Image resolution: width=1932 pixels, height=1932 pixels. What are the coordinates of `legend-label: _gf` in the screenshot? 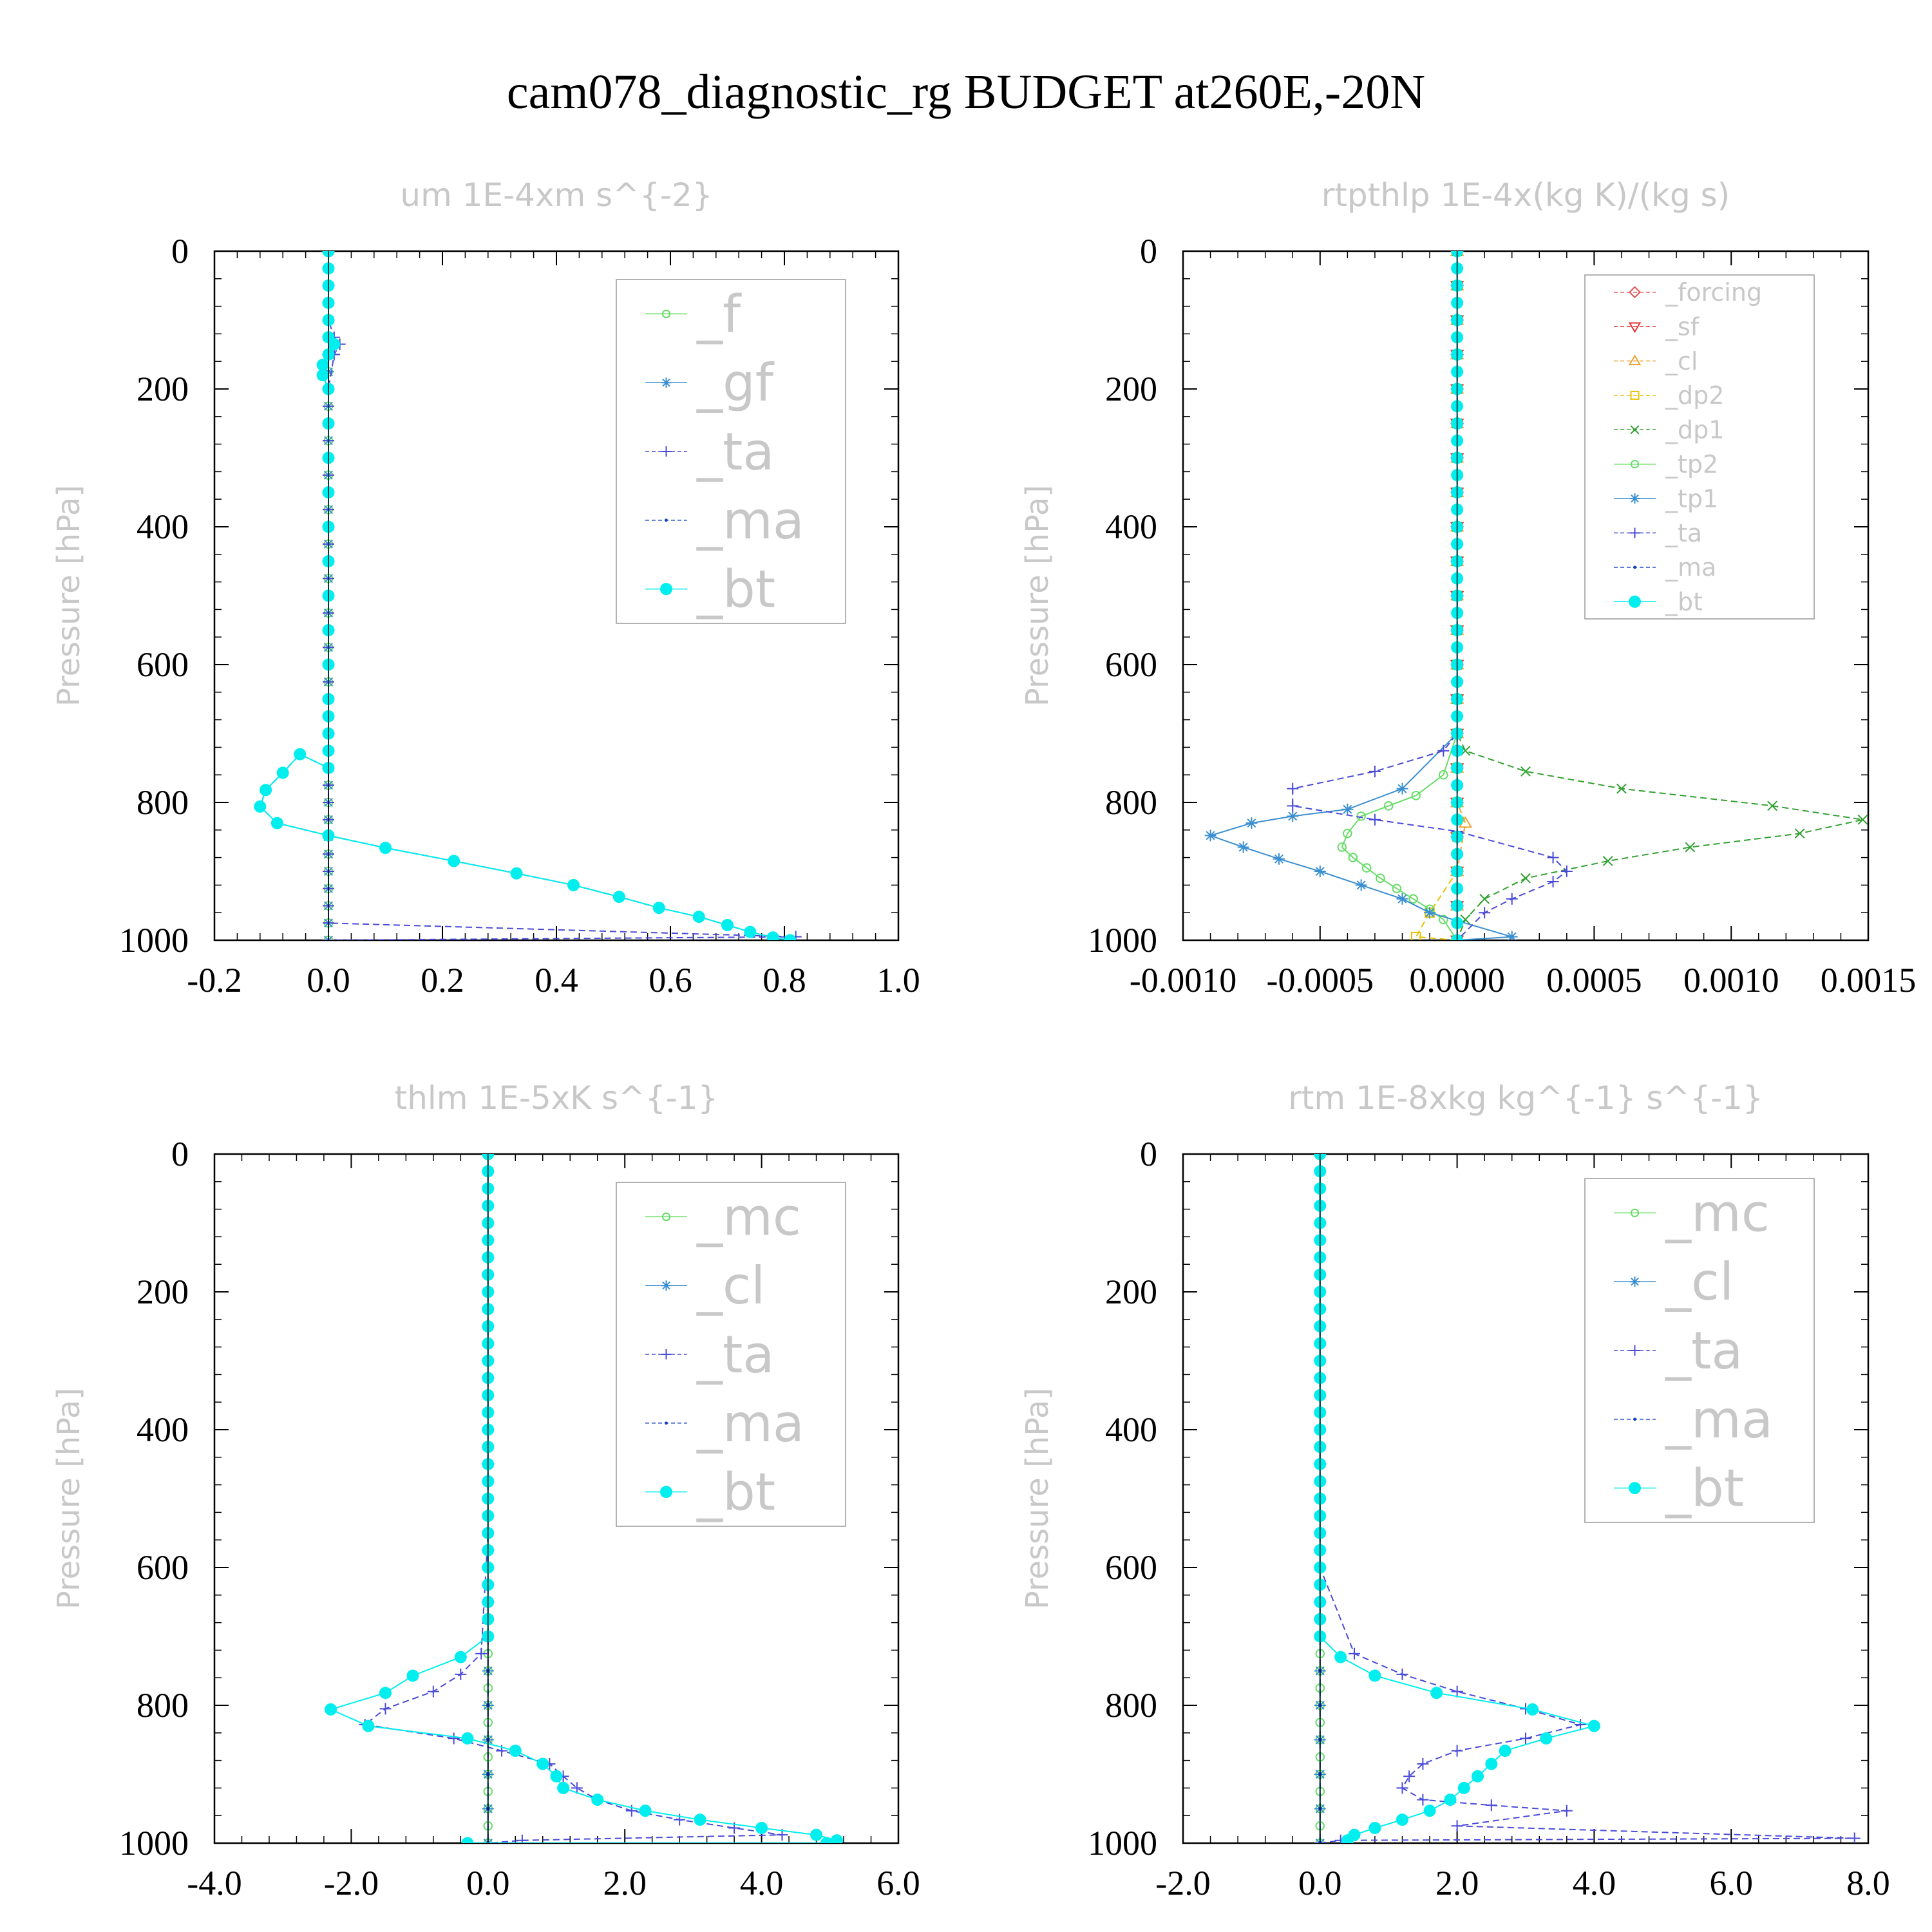 It's located at (735, 383).